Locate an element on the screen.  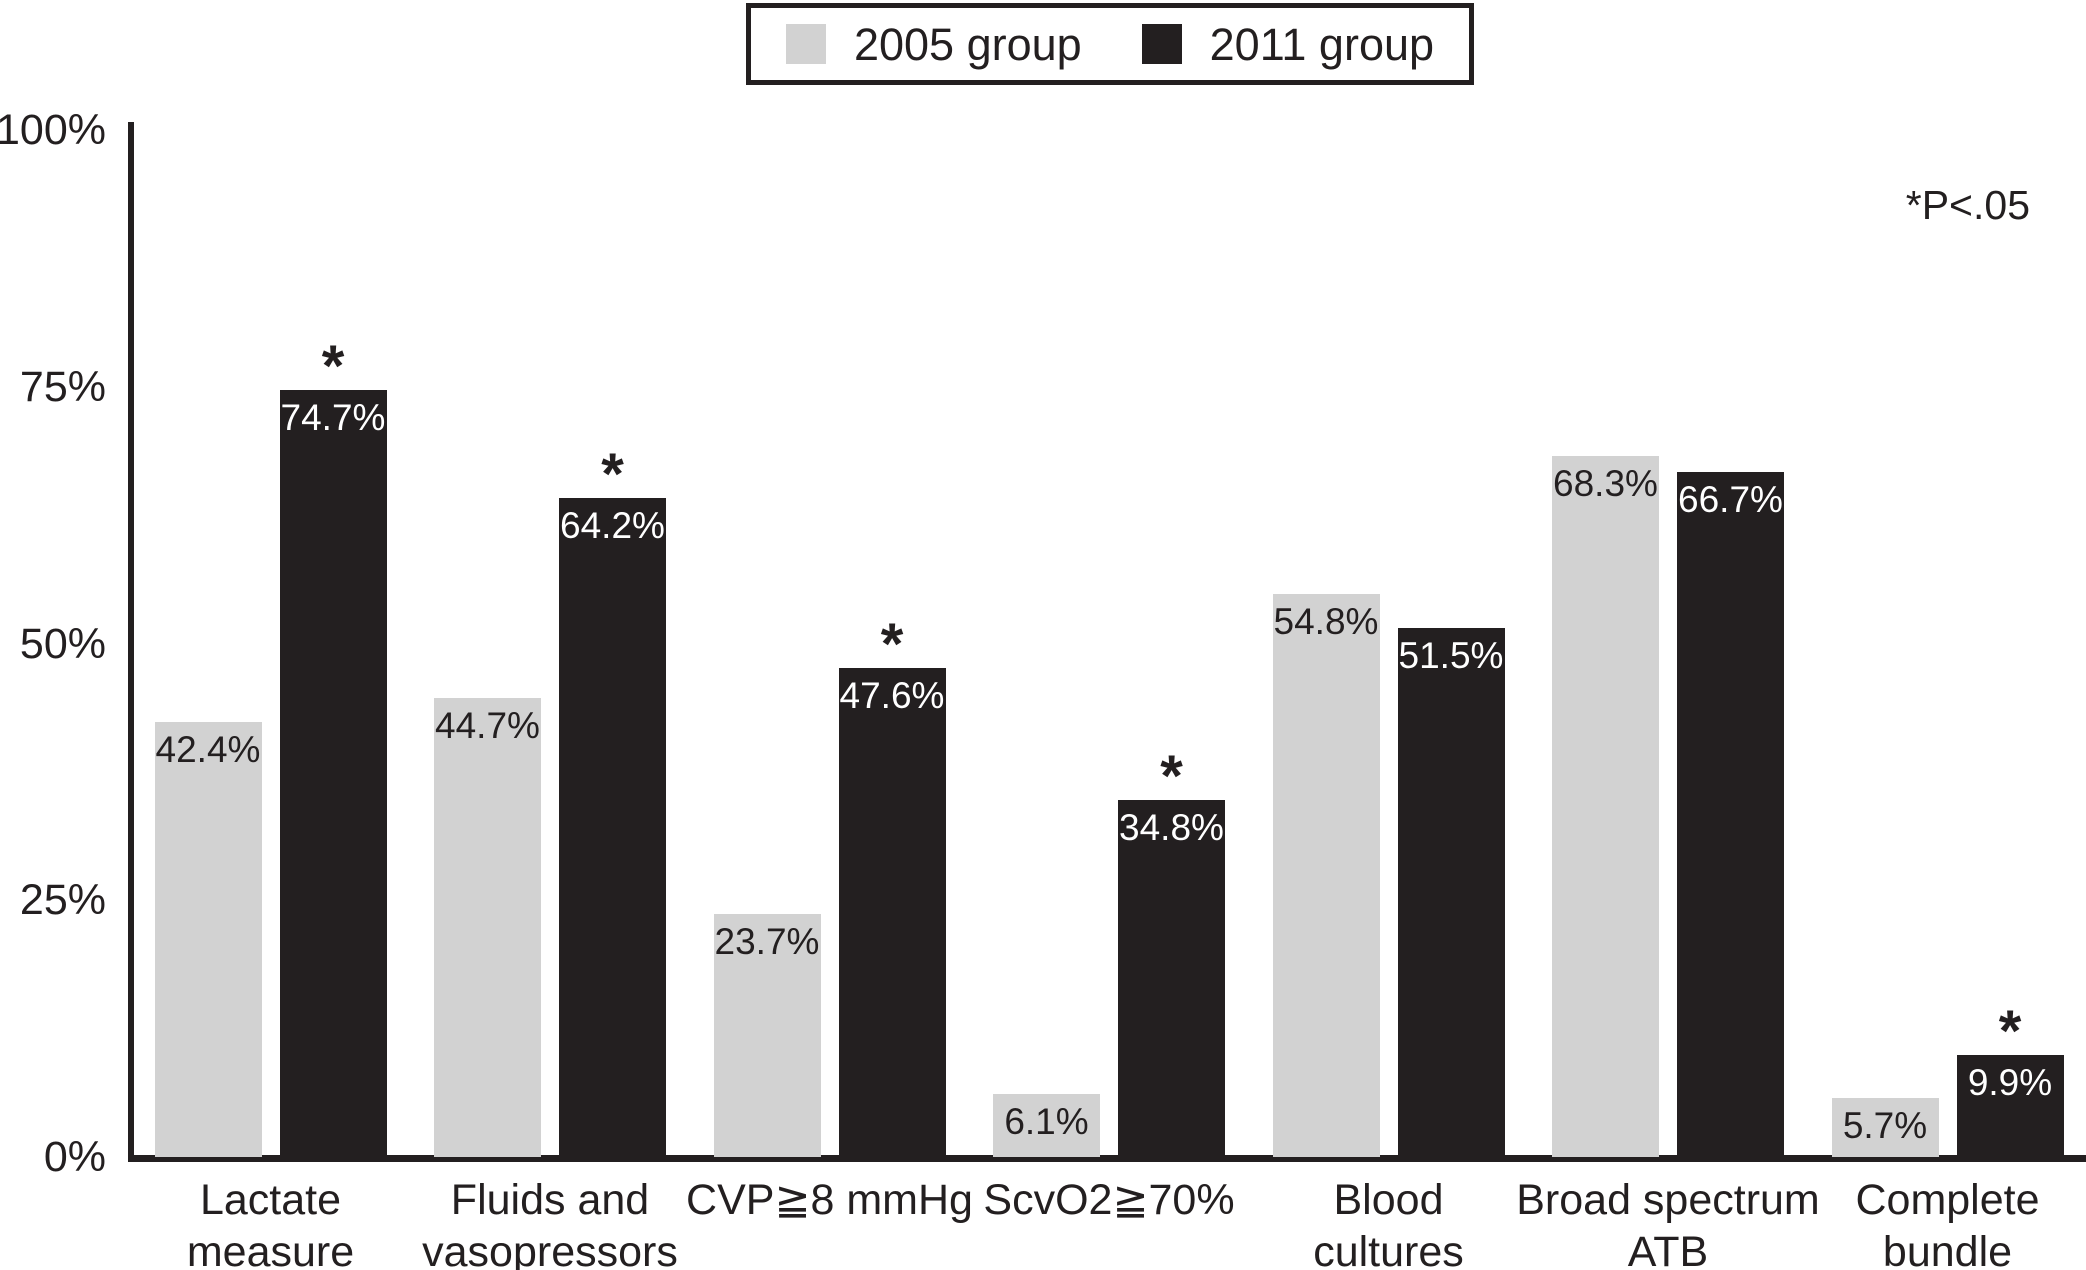
legend: 2005 group 2011 group is located at coordinates (1110, 44).